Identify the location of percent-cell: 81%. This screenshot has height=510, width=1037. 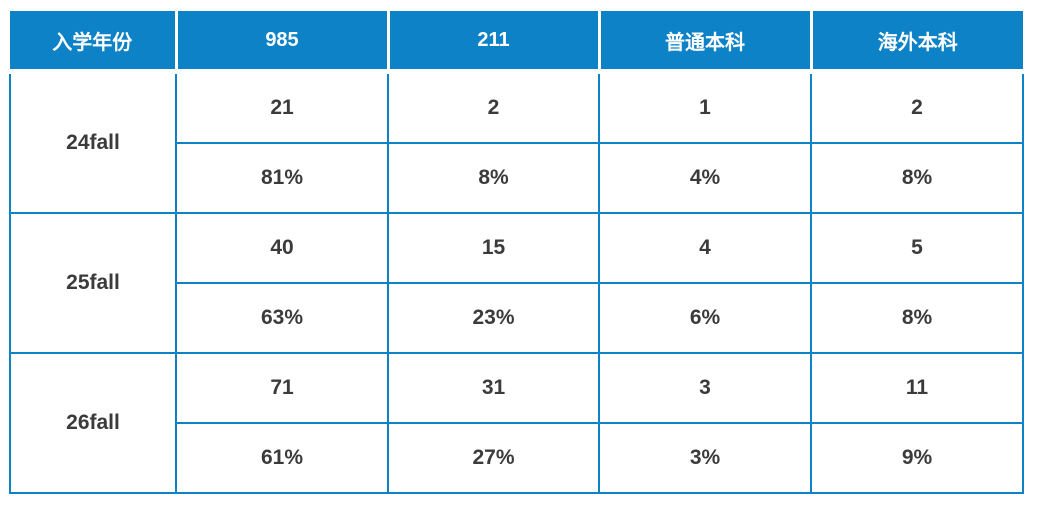
(282, 178).